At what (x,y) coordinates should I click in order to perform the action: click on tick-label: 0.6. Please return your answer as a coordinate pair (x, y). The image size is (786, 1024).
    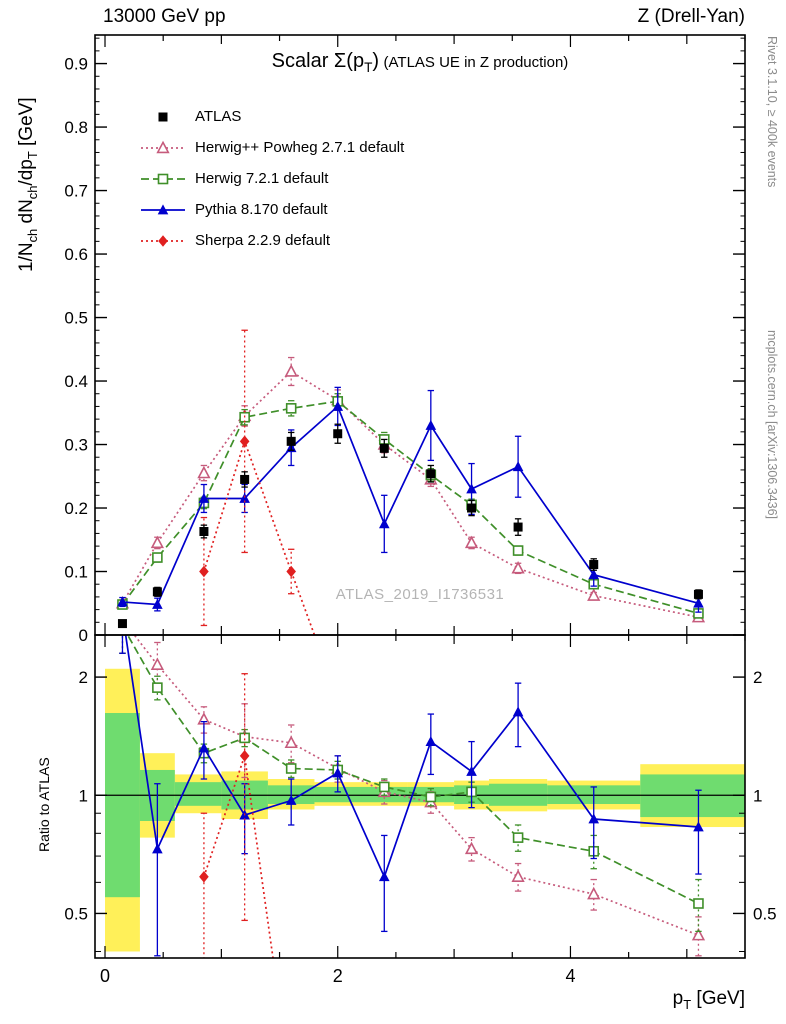
    Looking at the image, I should click on (76, 254).